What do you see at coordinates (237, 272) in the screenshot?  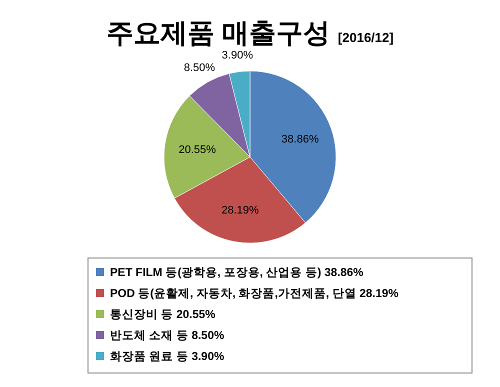 I see `legend-label: PET FILM 등(광학용, 포장용, 산업용 등) 38.86%` at bounding box center [237, 272].